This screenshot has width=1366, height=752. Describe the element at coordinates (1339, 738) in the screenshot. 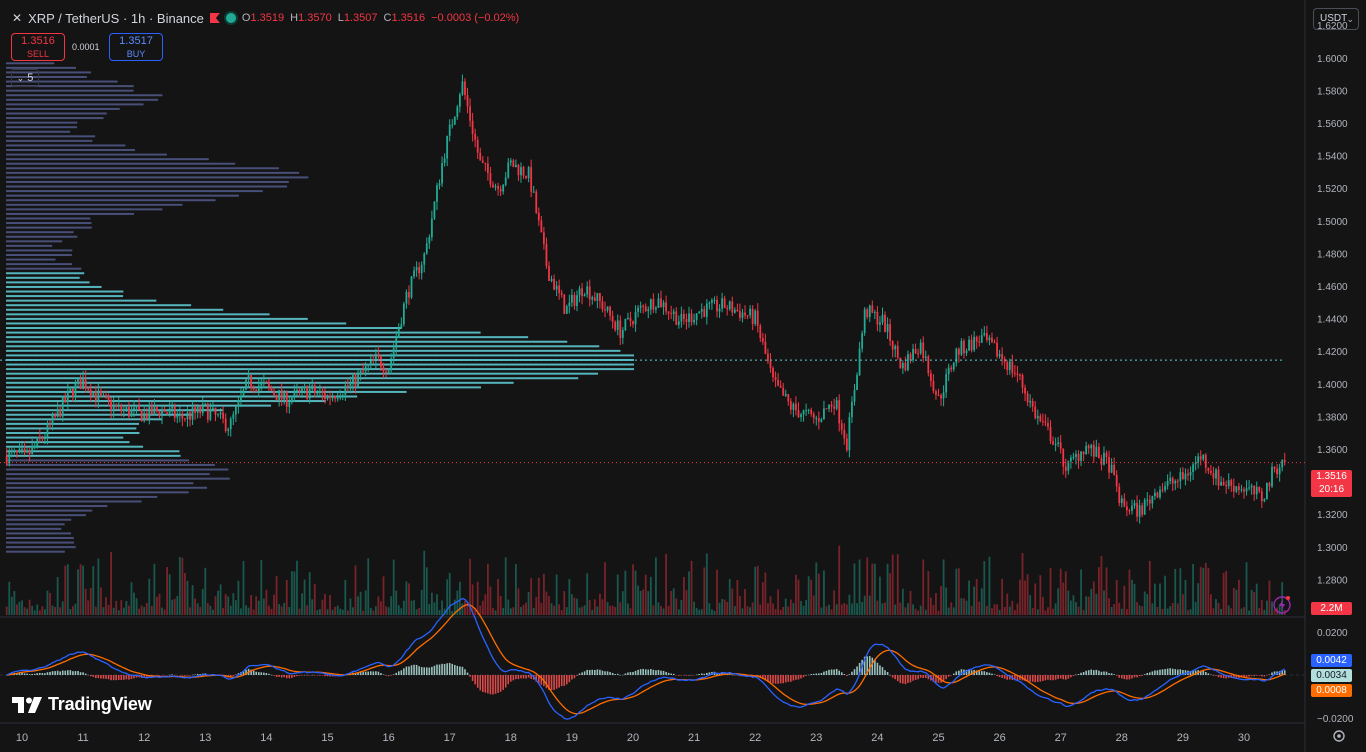

I see `gear-icon` at that location.